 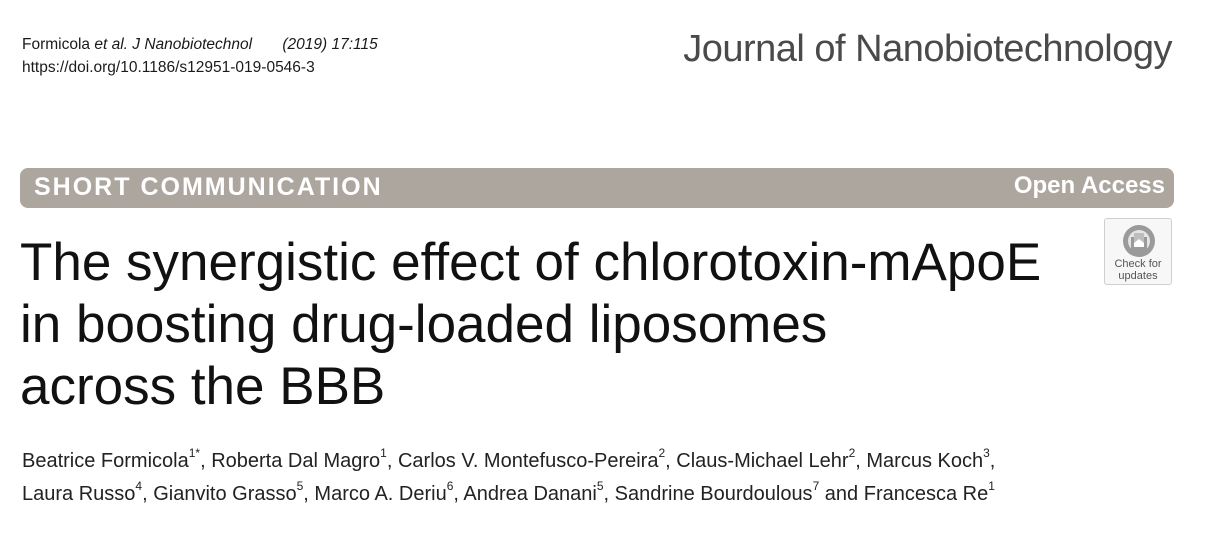 I want to click on author-name: Carlos V. Montefusco-Pereira, so click(x=528, y=461).